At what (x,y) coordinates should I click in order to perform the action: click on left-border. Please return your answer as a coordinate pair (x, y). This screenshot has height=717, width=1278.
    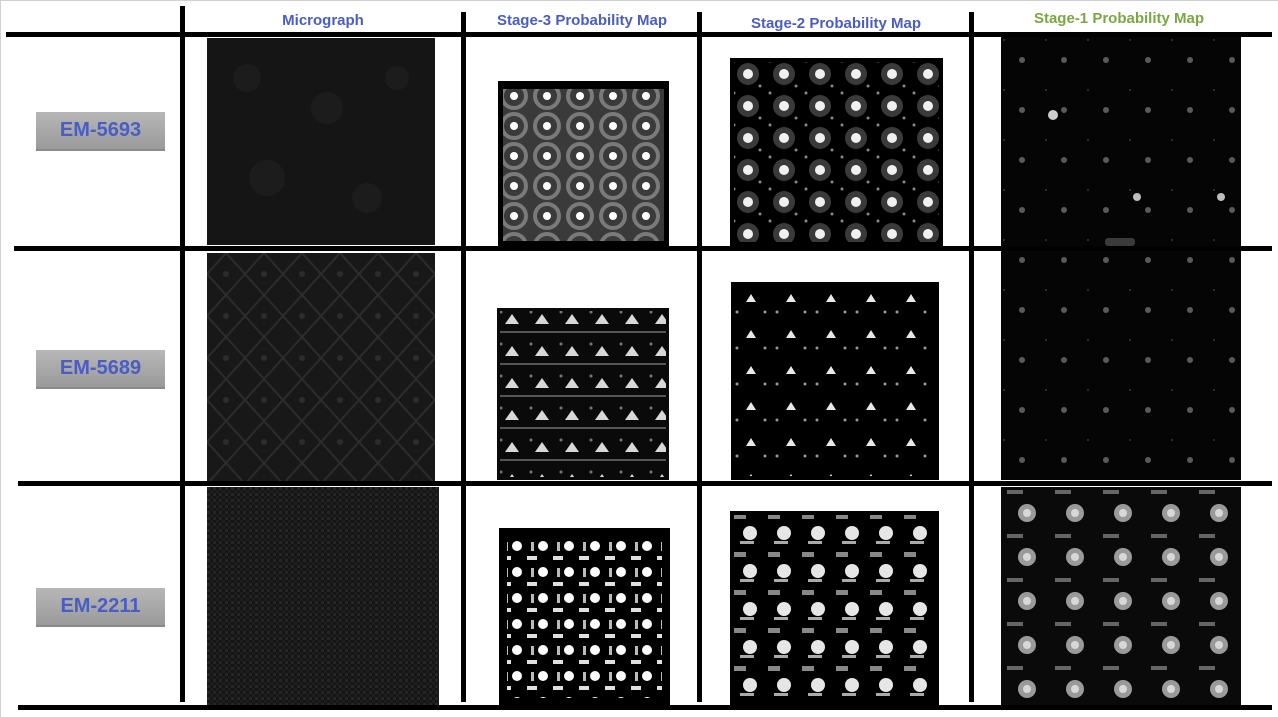
    Looking at the image, I should click on (0, 358).